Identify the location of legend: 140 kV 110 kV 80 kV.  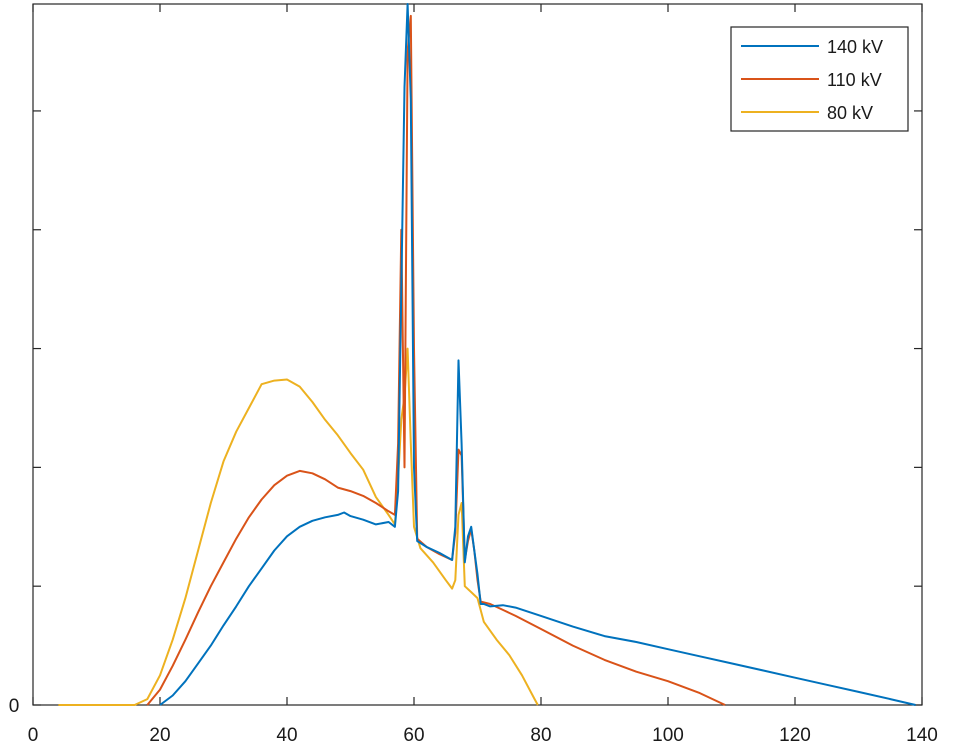
(819, 79).